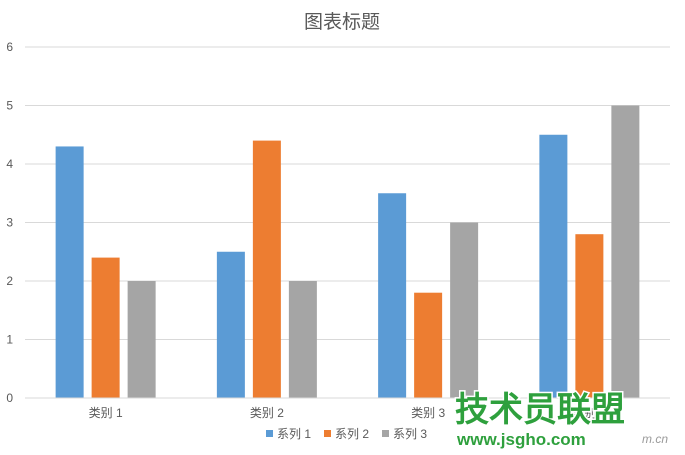 The image size is (685, 455). What do you see at coordinates (352, 434) in the screenshot?
I see `legend-label: 系列 2` at bounding box center [352, 434].